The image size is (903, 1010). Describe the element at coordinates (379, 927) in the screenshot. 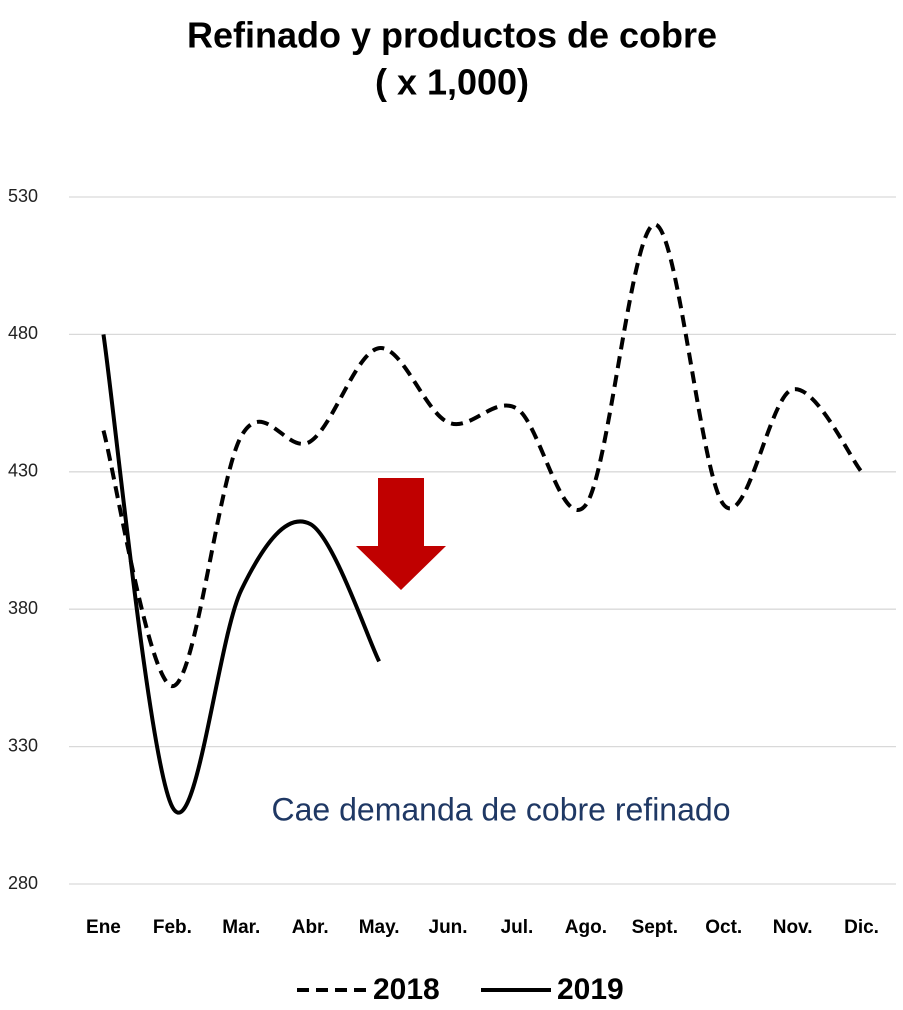

I see `x-tick-label: May.` at that location.